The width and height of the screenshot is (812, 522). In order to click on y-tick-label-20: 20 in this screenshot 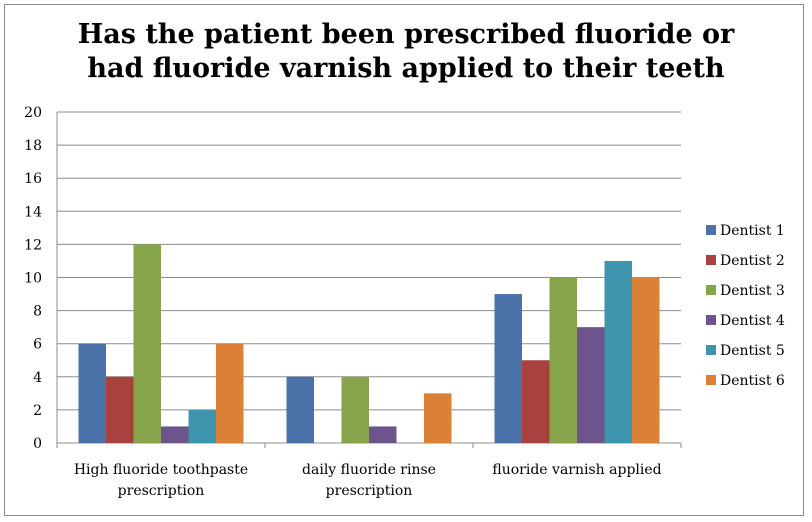, I will do `click(33, 113)`.